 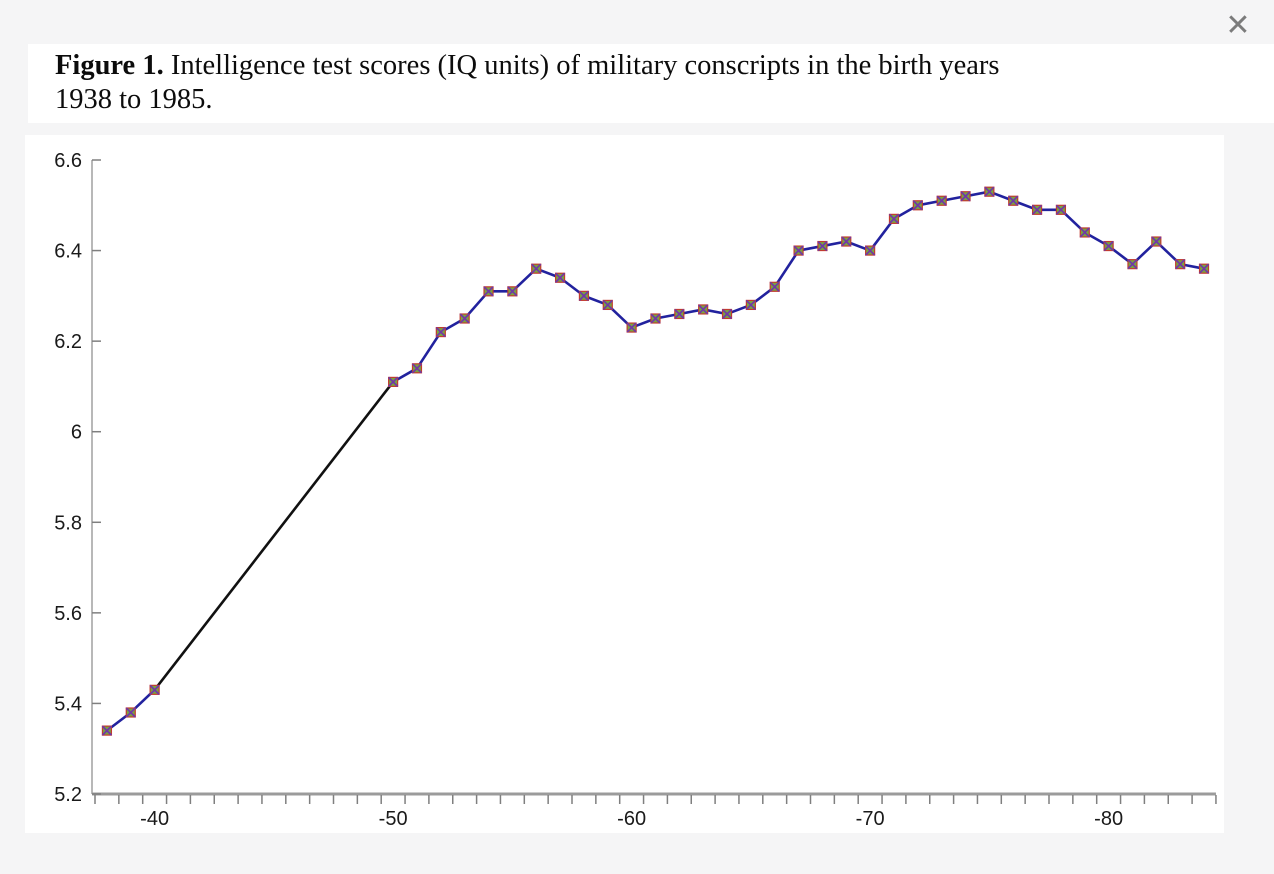 What do you see at coordinates (134, 99) in the screenshot?
I see `figure-caption-line2: 1938 to 1985.` at bounding box center [134, 99].